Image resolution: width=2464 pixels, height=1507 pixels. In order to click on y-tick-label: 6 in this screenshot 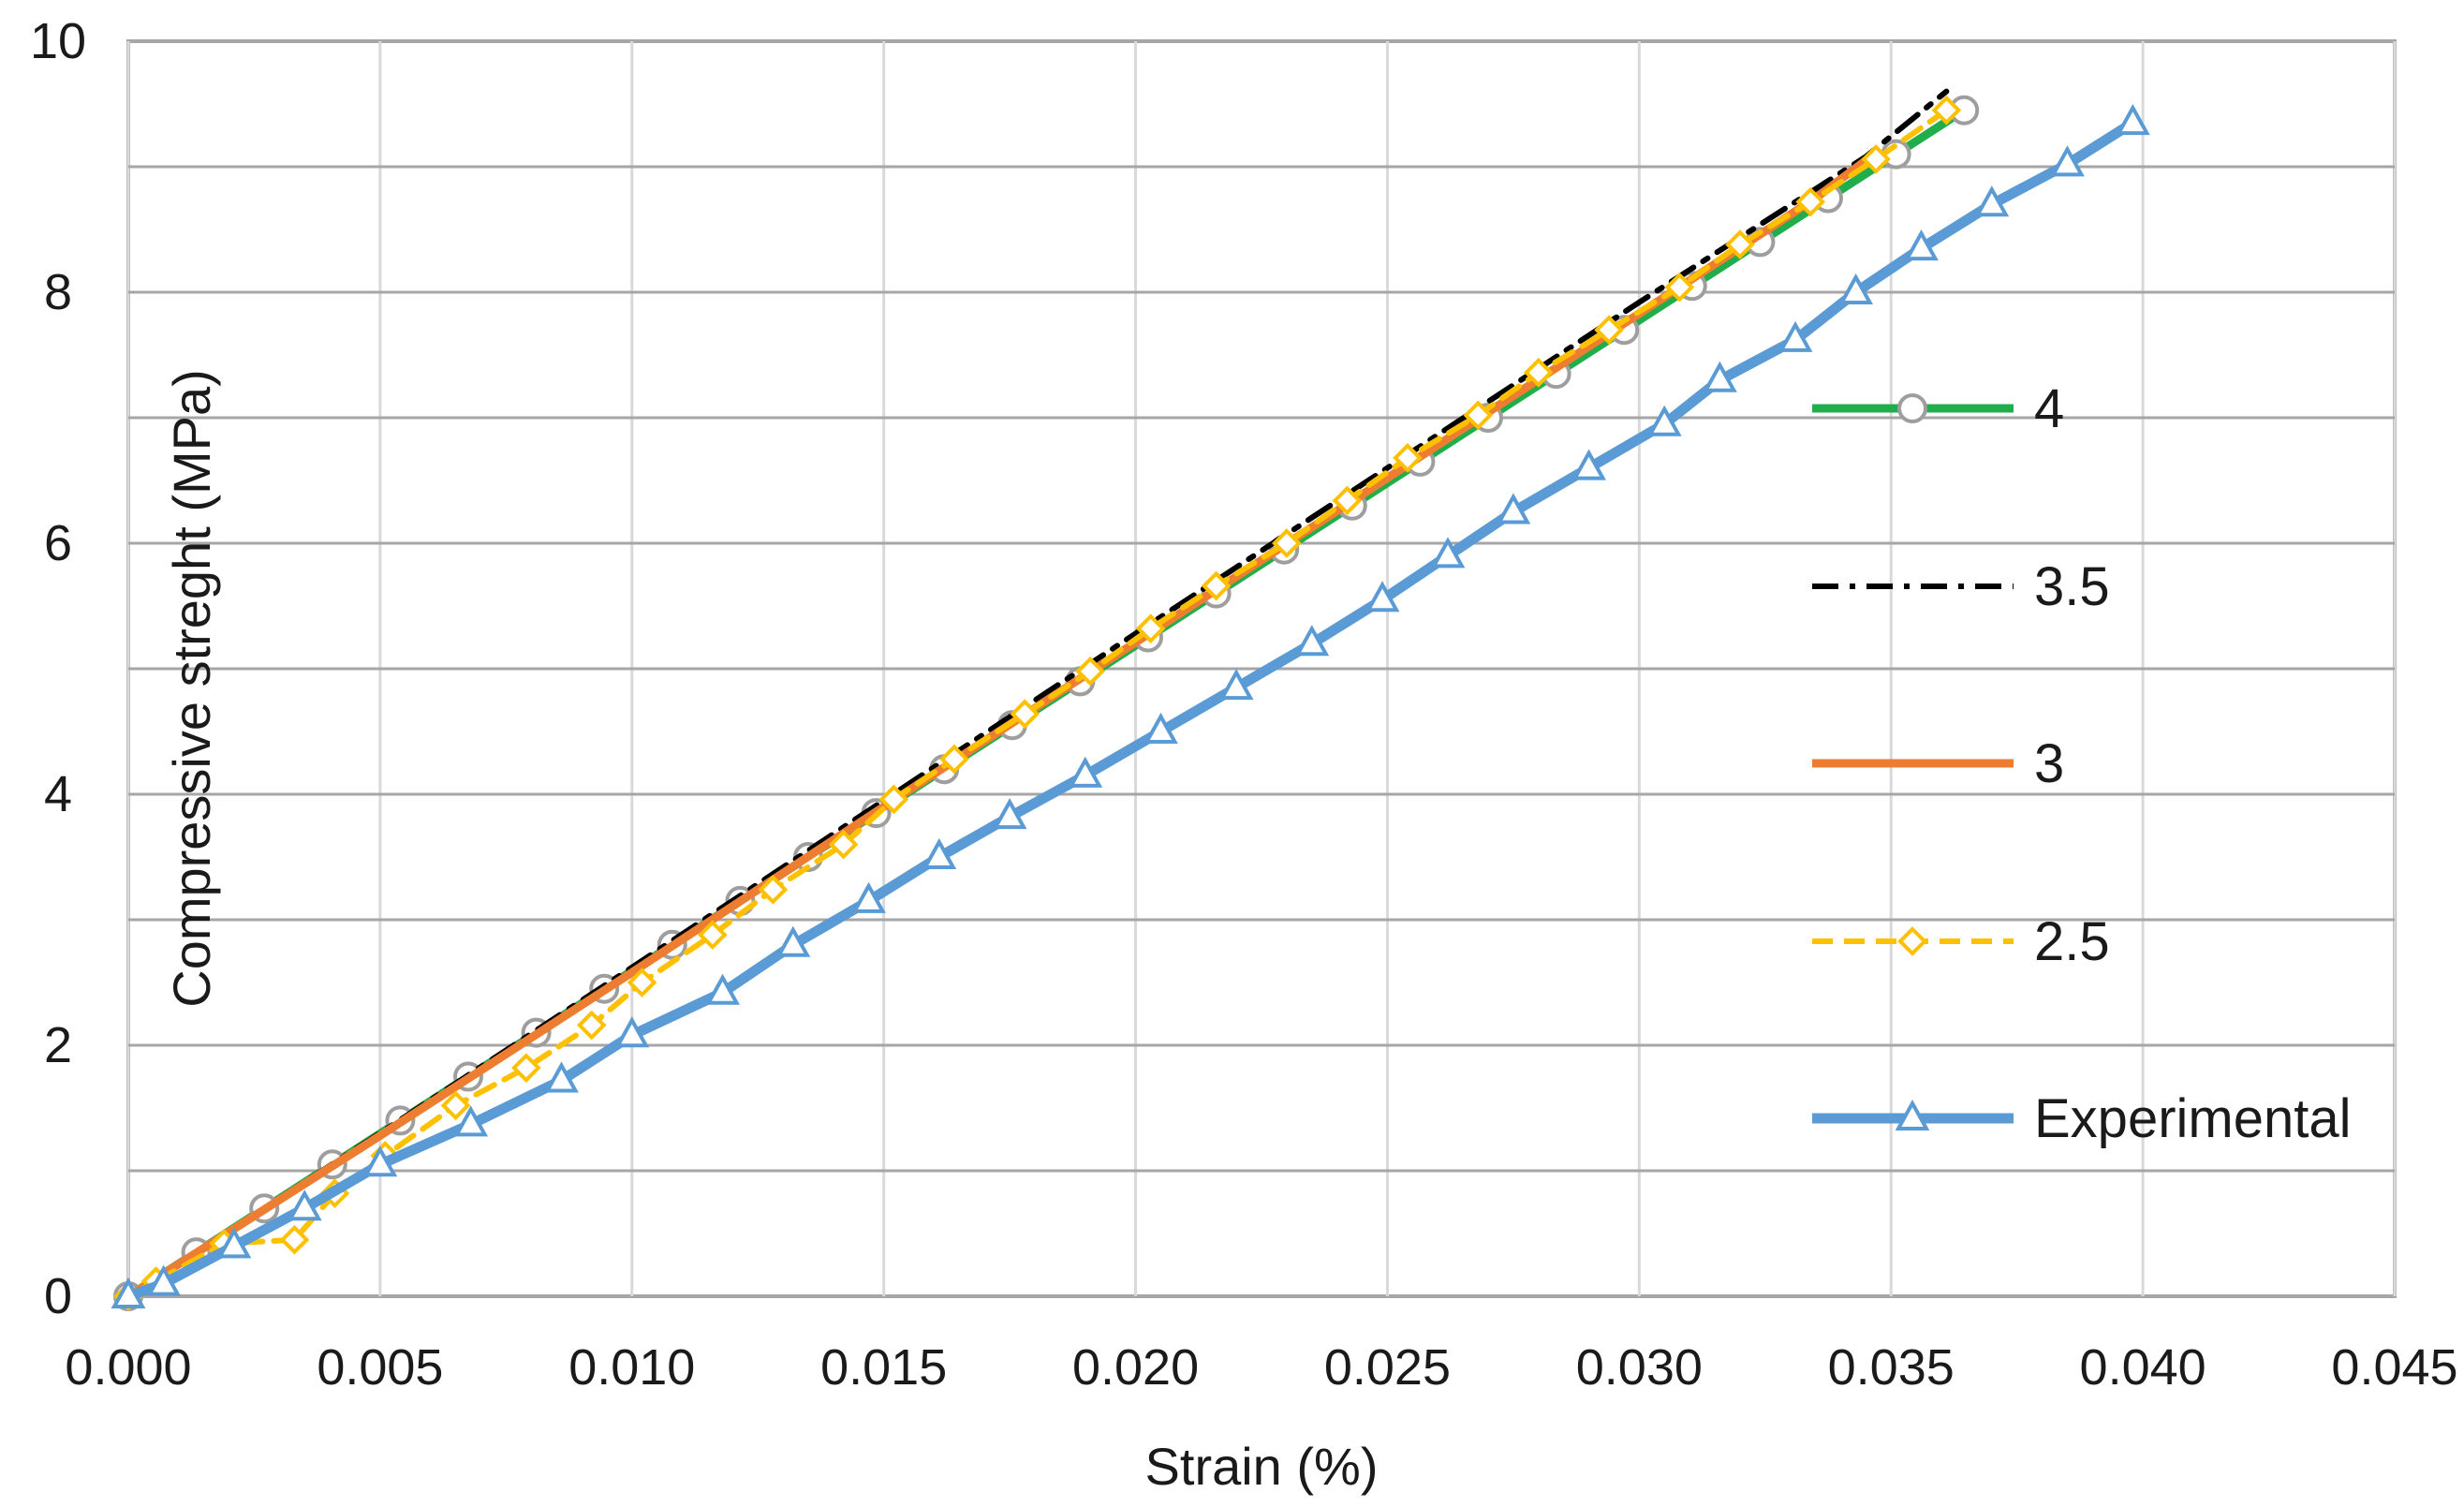, I will do `click(58, 543)`.